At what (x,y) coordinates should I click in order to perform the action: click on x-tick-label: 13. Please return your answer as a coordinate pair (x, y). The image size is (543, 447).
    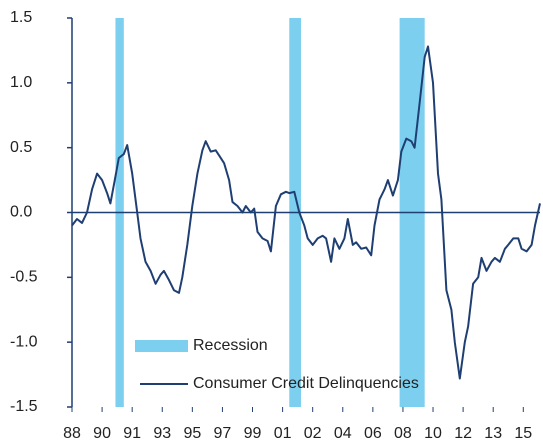
    Looking at the image, I should click on (493, 433).